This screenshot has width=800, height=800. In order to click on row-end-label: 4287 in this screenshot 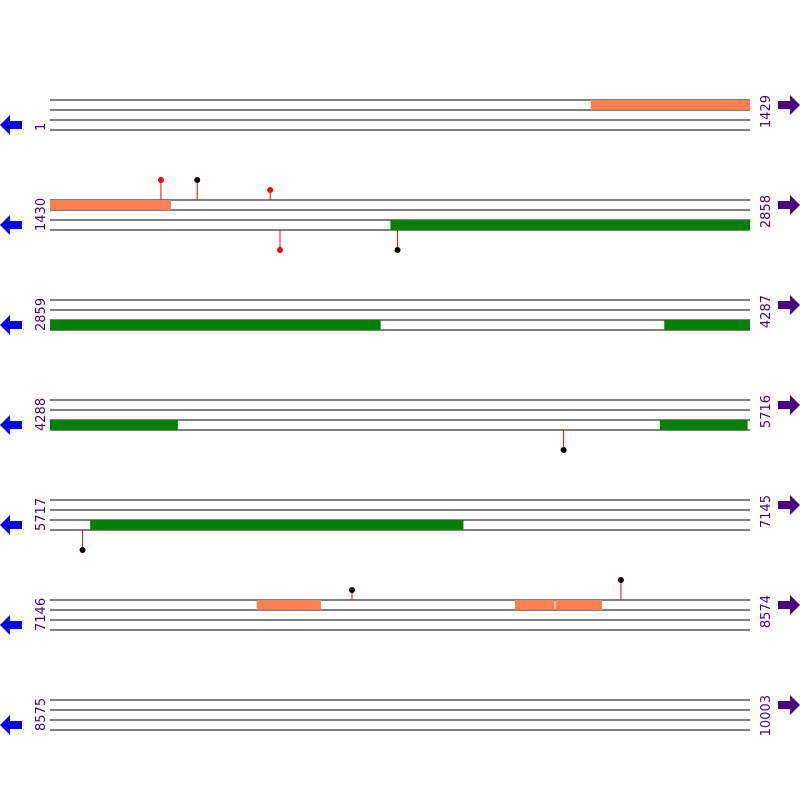, I will do `click(766, 311)`.